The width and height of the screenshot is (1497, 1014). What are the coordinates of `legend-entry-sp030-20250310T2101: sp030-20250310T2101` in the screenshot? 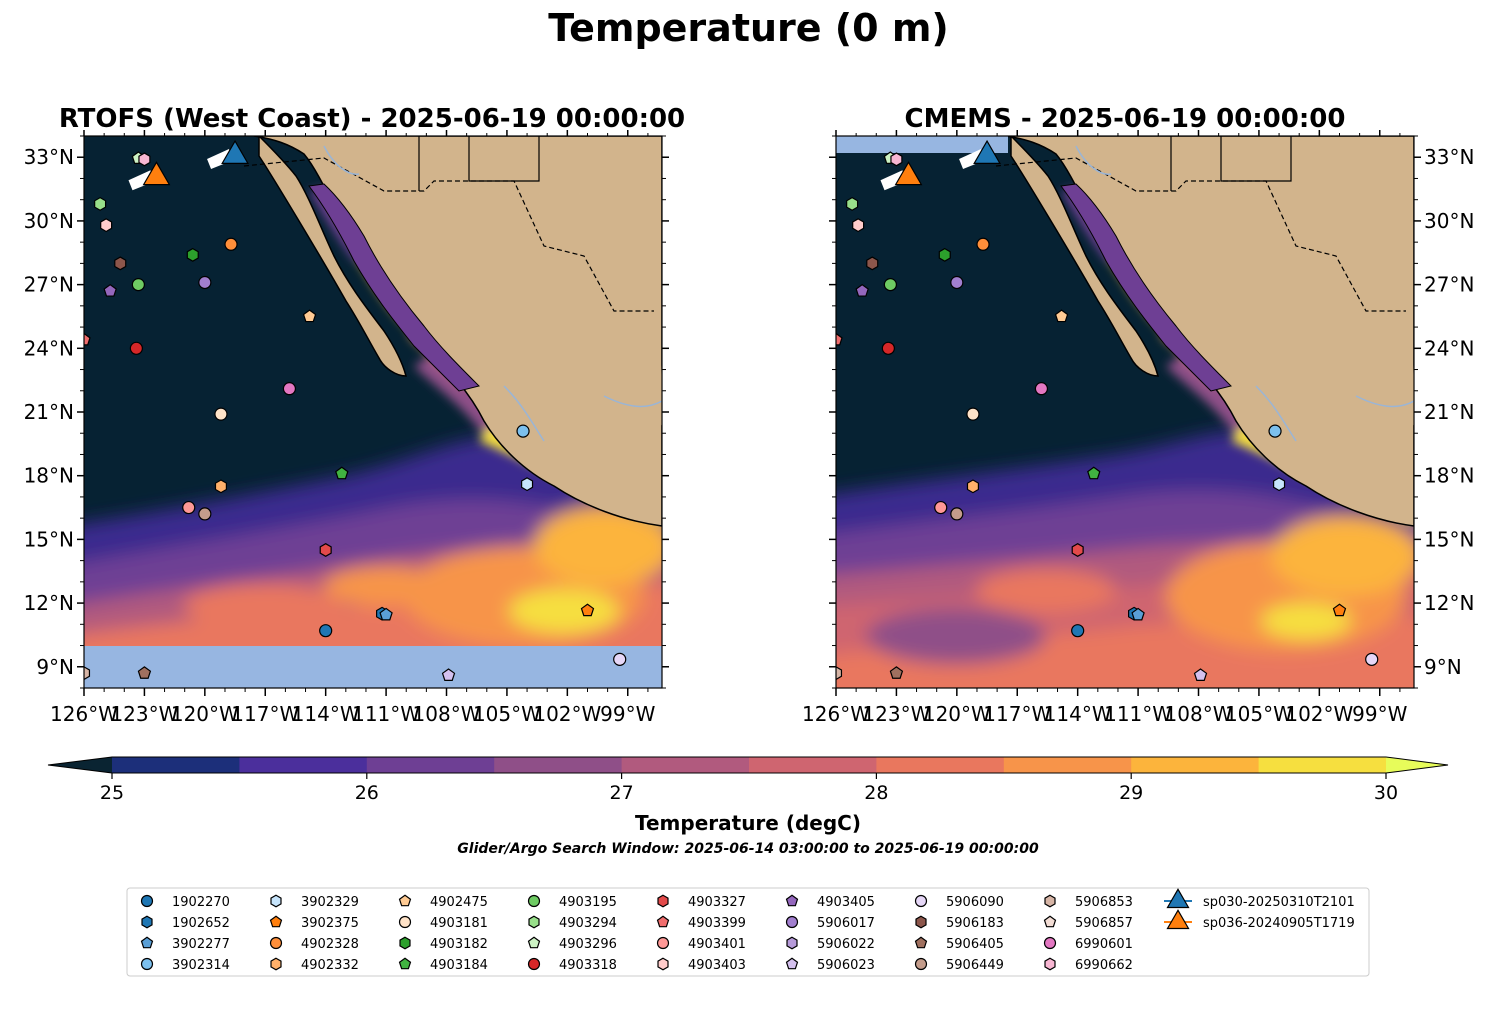 It's located at (1259, 899).